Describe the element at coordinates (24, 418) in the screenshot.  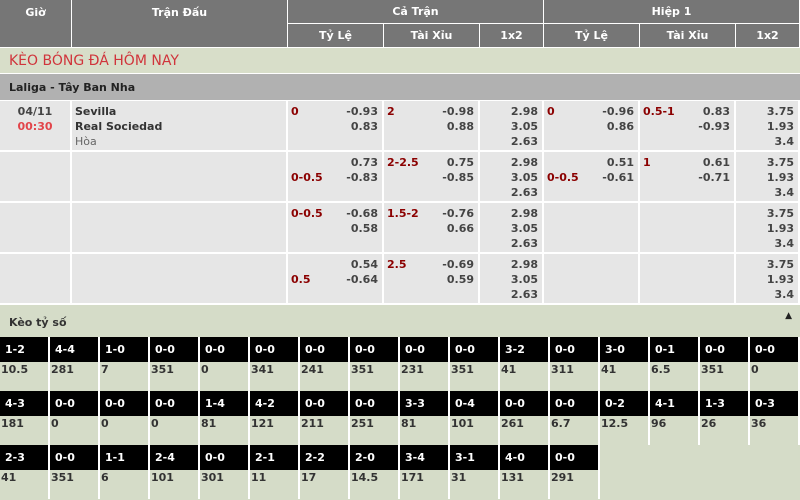
I see `score-cell: 4-3 181` at that location.